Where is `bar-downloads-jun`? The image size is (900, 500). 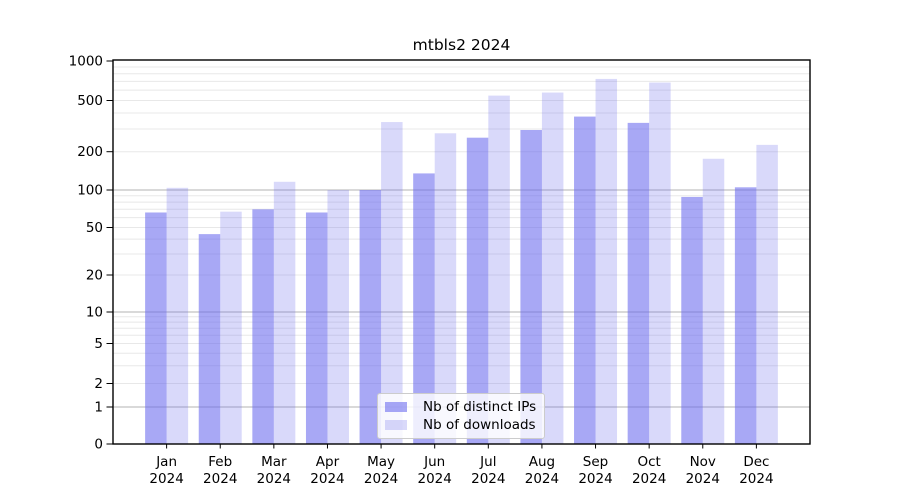
bar-downloads-jun is located at coordinates (445, 288).